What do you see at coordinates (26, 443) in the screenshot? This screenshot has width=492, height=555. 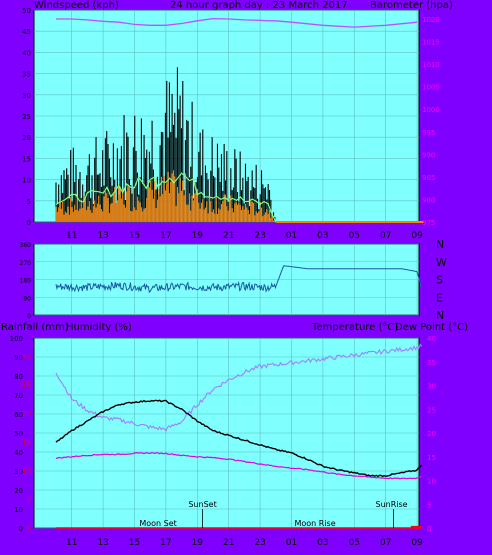 I see `rain-axis-tick-label: 15` at bounding box center [26, 443].